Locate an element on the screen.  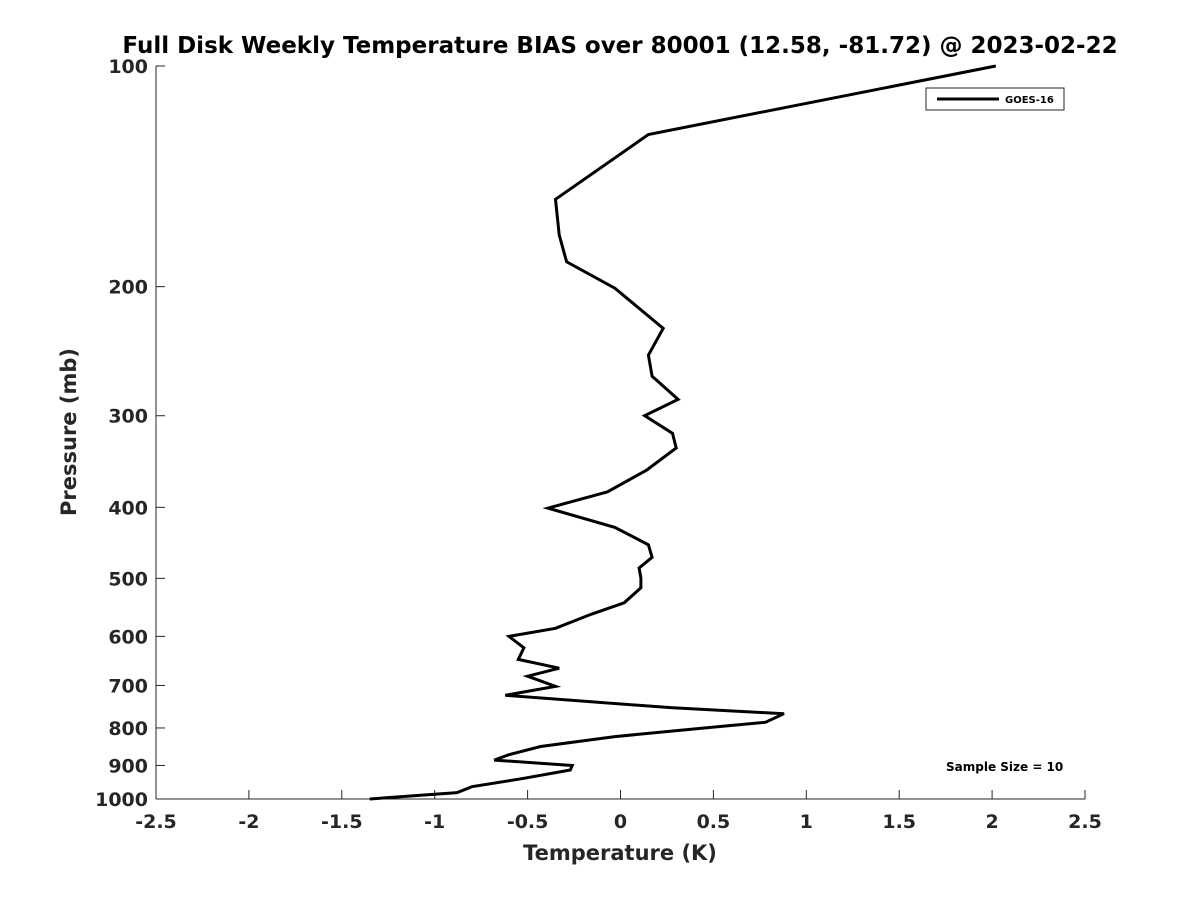
x-ticks: -2.5 -2 -1.5 -1 -0.5 0 0.5 1 1.5 2 2.5 is located at coordinates (618, 811).